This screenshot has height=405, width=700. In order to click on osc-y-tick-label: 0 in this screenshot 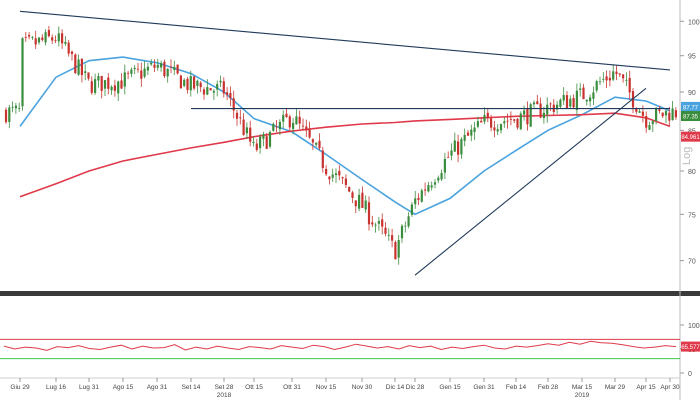, I will do `click(690, 374)`.